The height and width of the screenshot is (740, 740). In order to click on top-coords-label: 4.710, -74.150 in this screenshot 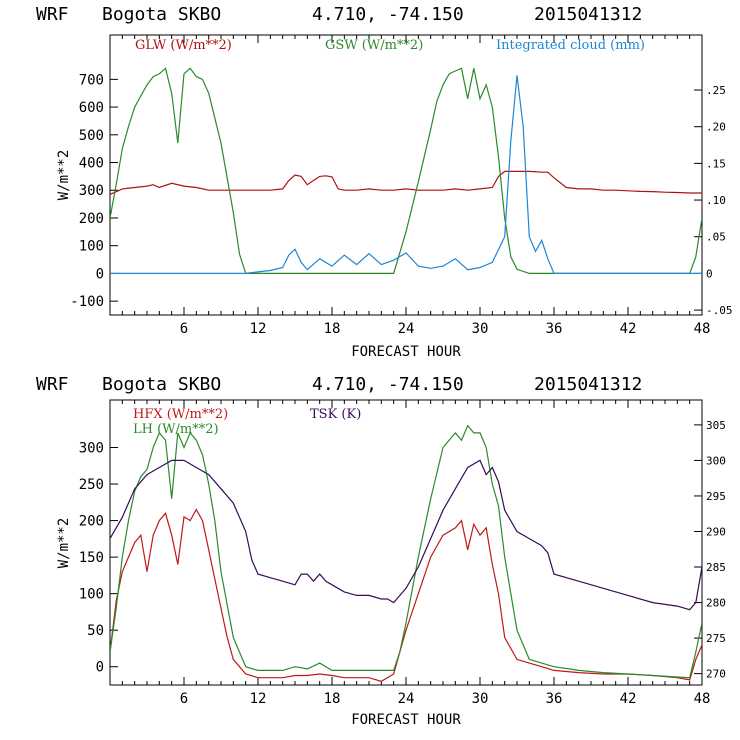, I will do `click(388, 14)`.